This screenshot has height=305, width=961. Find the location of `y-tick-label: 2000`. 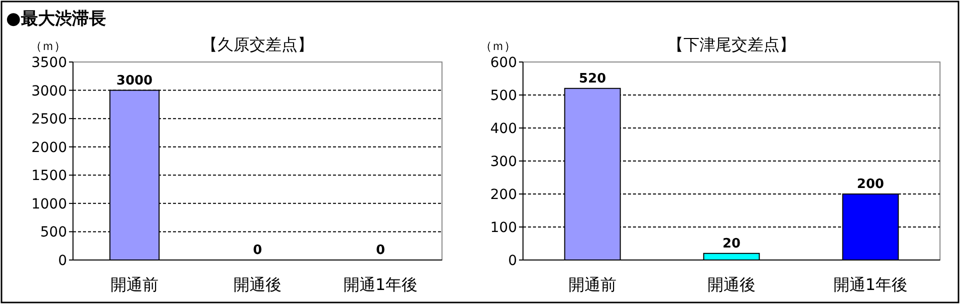

y-tick-label: 2000 is located at coordinates (49, 148).